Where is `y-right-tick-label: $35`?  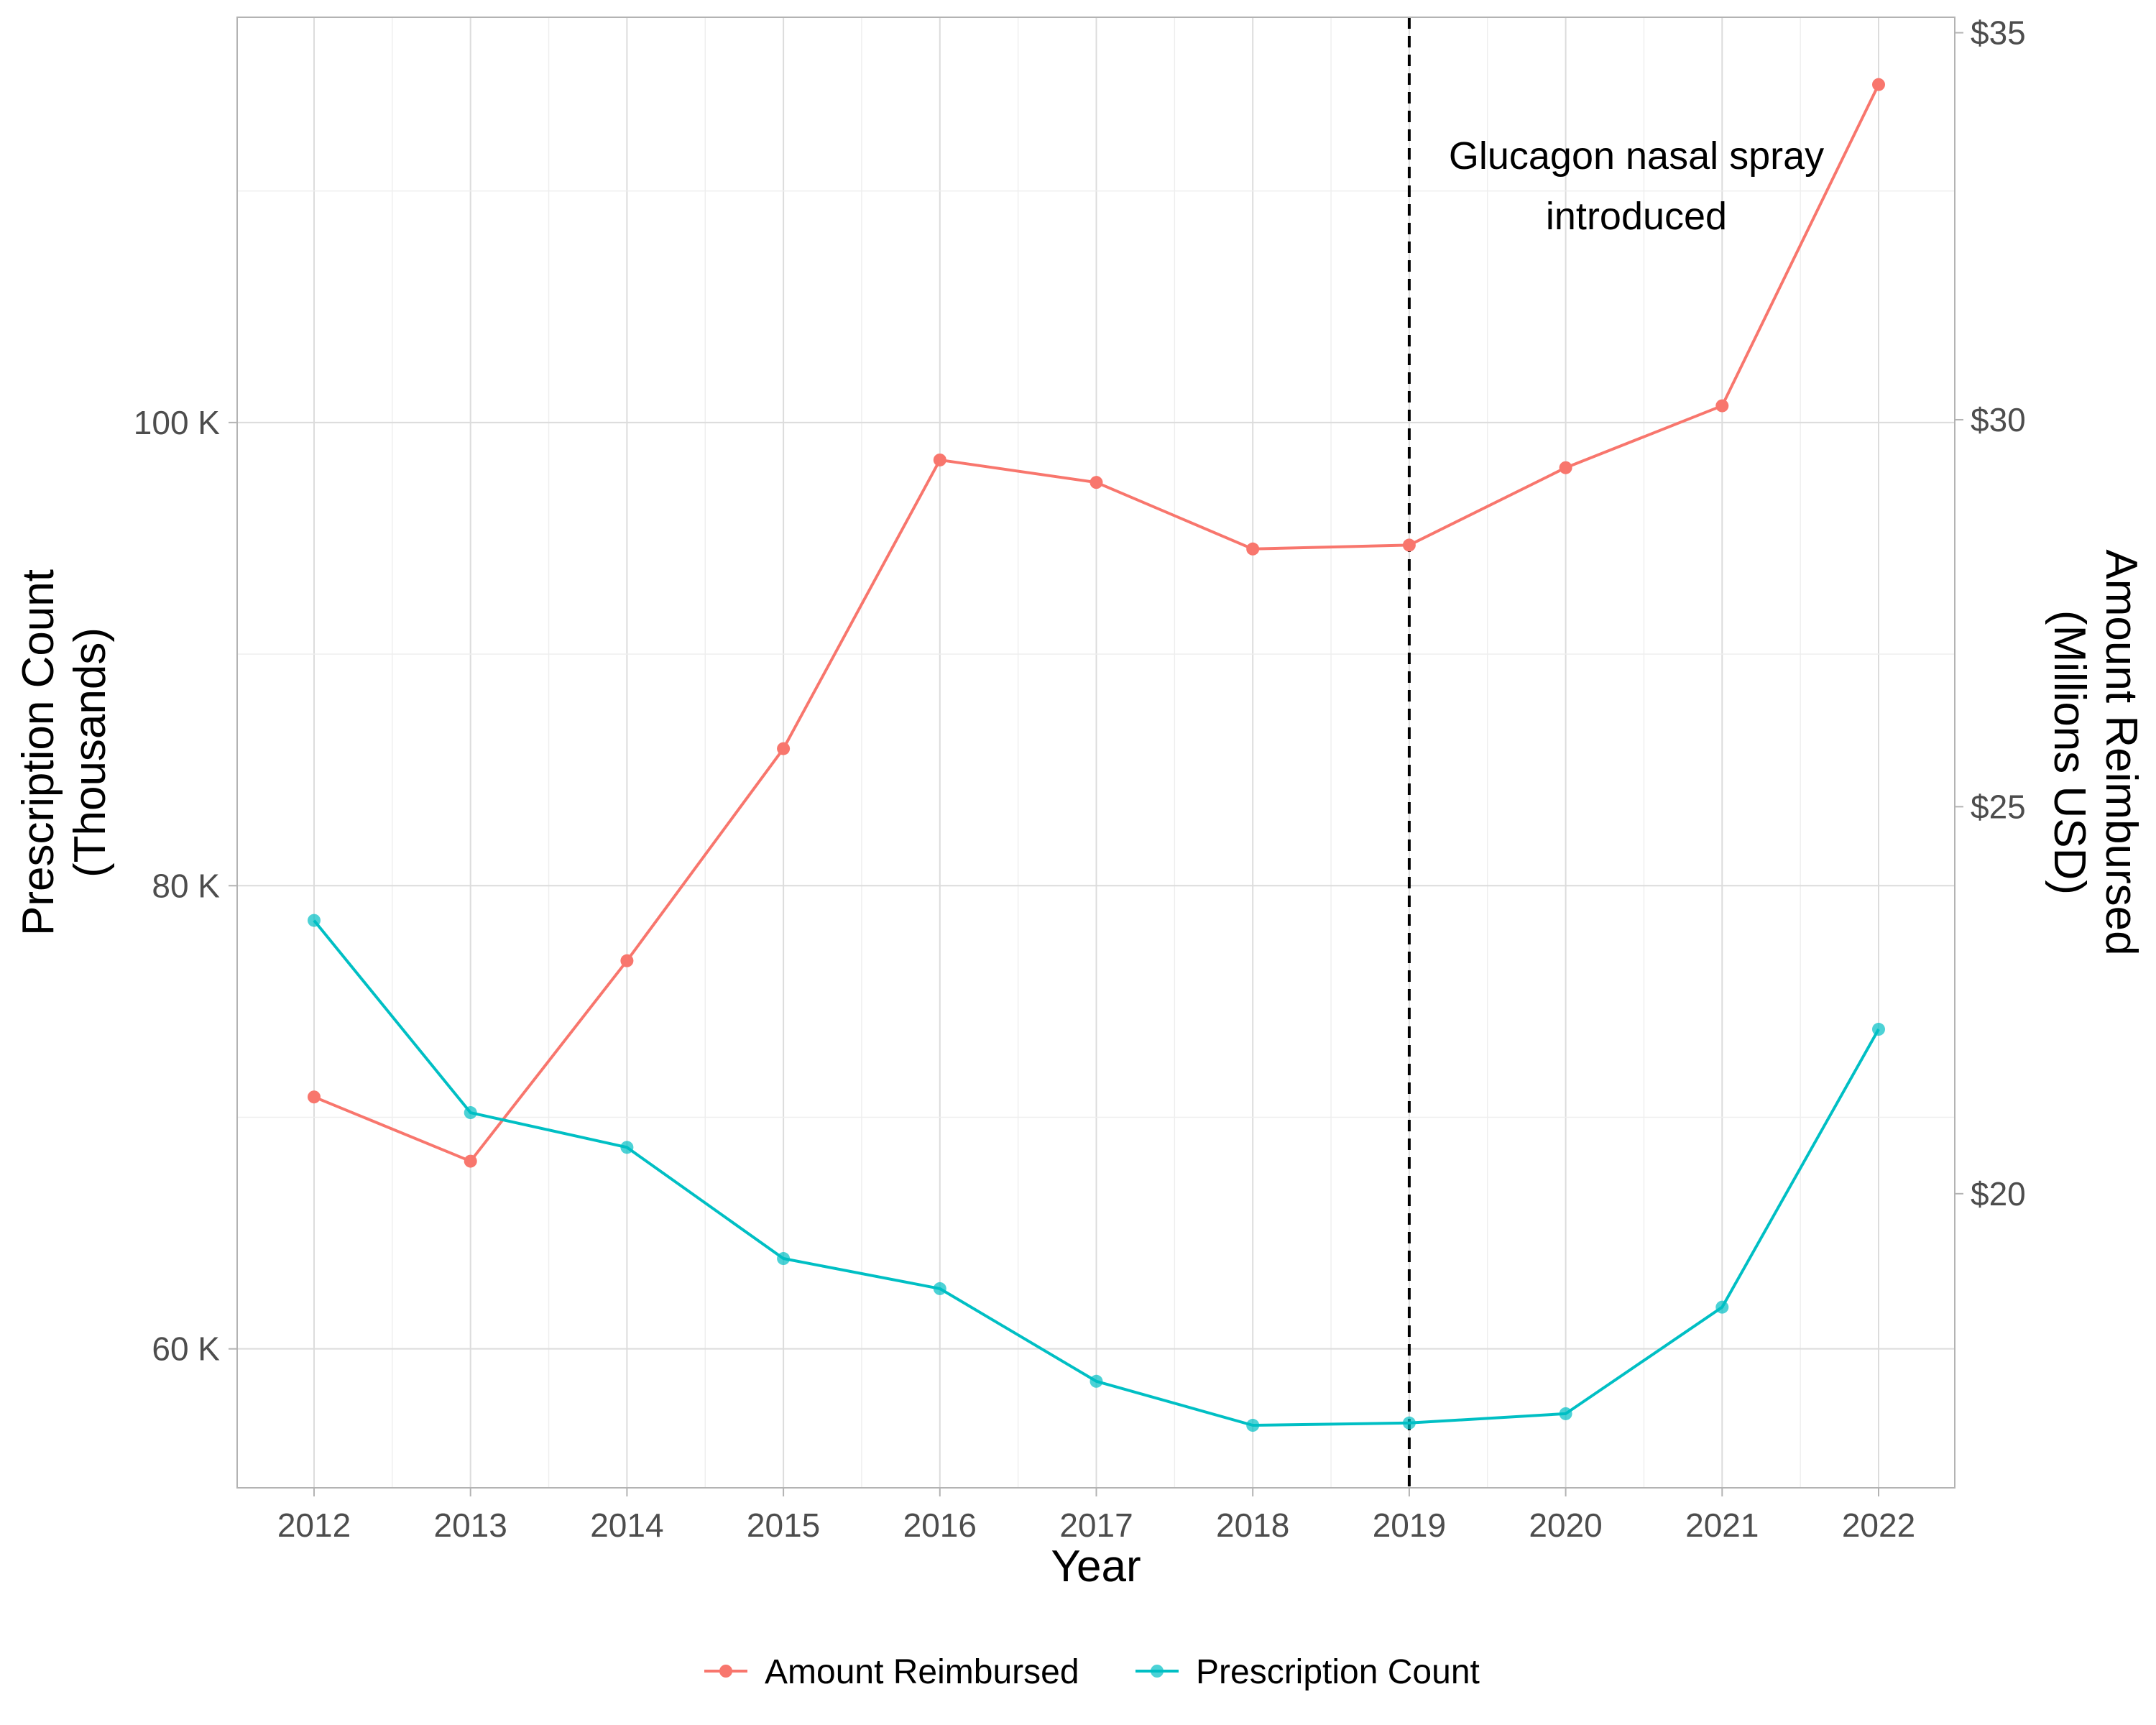
y-right-tick-label: $35 is located at coordinates (1998, 33).